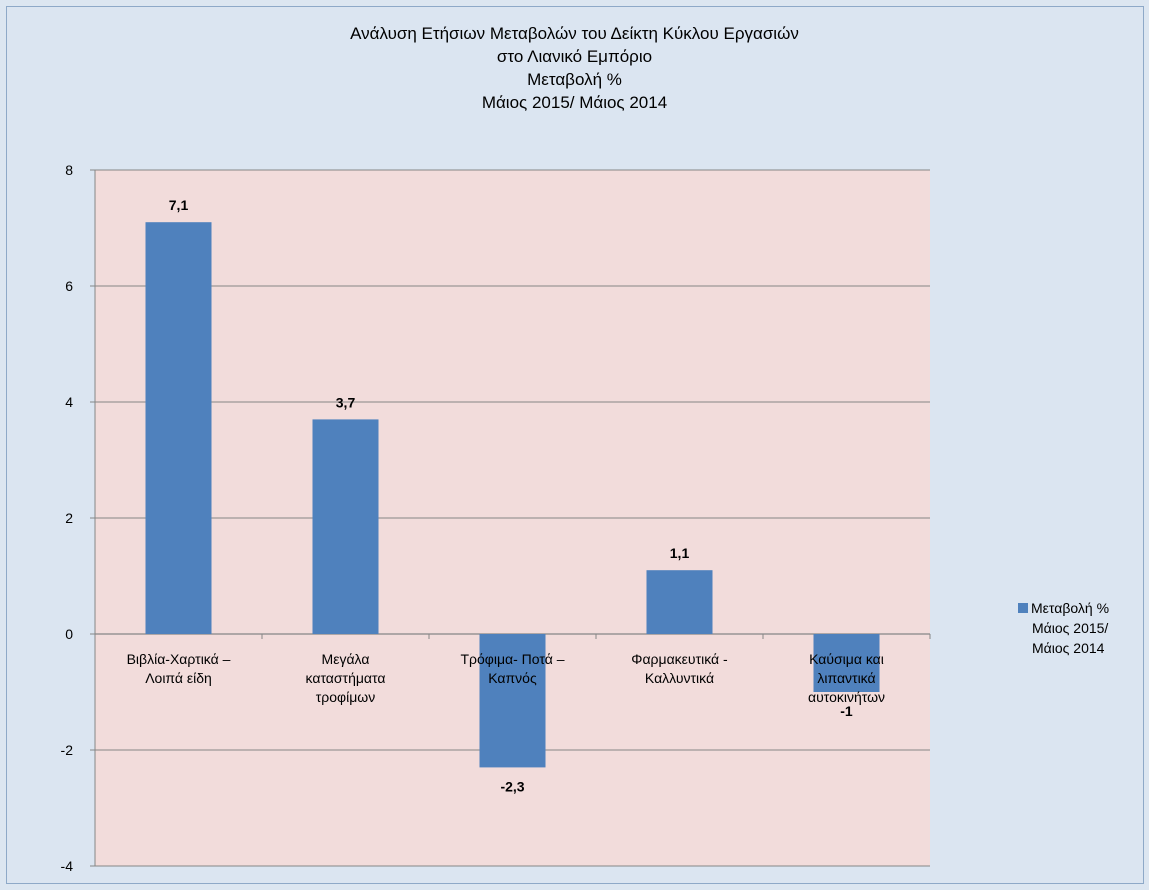 This screenshot has width=1149, height=890. I want to click on y-tick-label: 6, so click(69, 286).